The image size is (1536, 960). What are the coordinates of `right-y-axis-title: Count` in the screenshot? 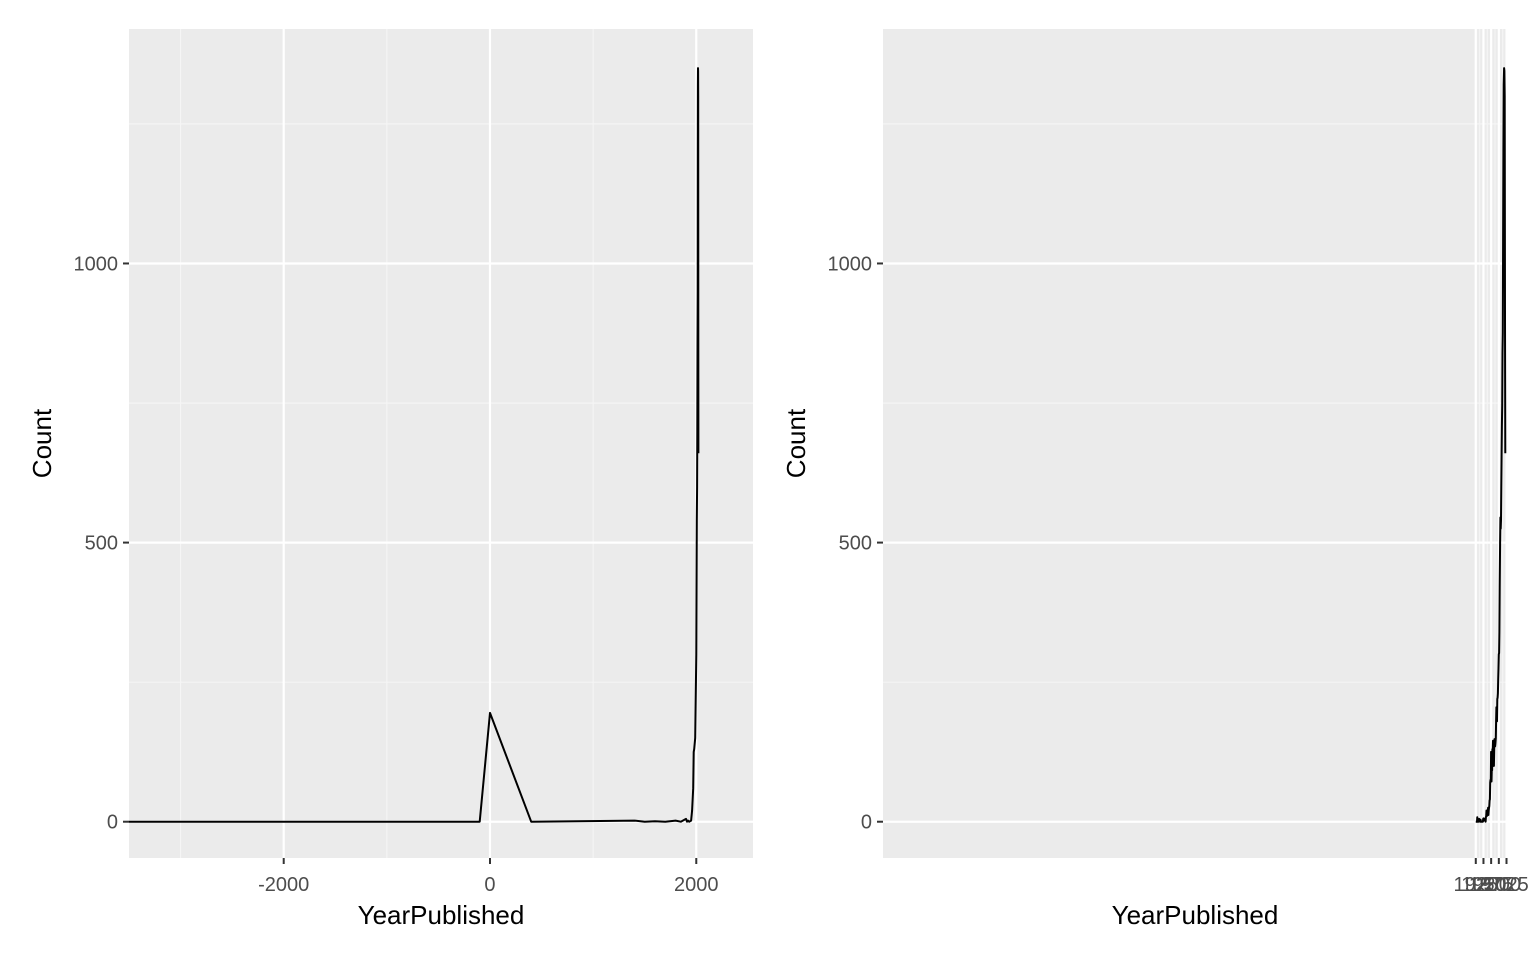 It's located at (796, 443).